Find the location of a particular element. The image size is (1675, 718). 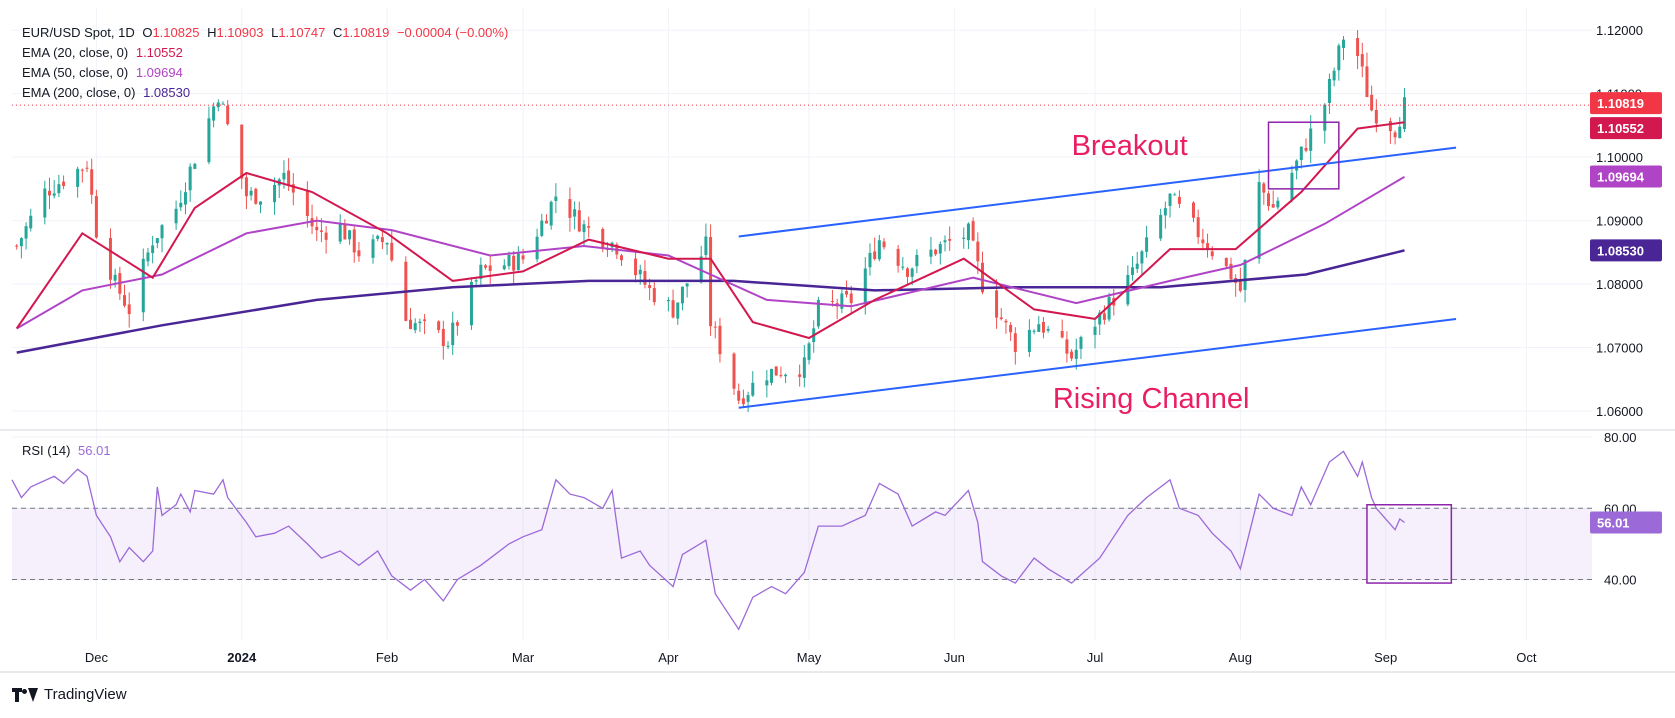

price-badges: 1.10819 1.10552 1.09694 1.08530 56.01 is located at coordinates (1626, 313).